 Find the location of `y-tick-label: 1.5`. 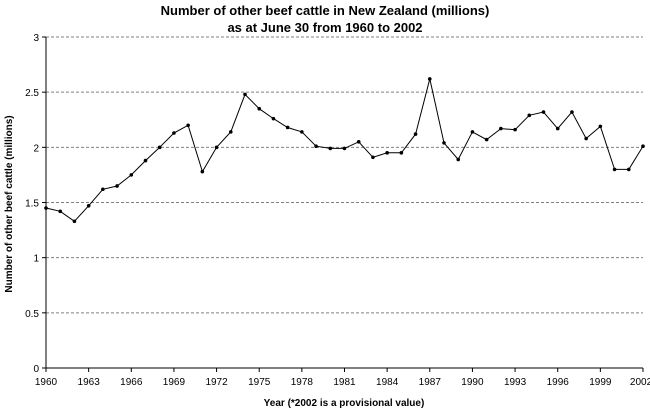

y-tick-label: 1.5 is located at coordinates (32, 204).